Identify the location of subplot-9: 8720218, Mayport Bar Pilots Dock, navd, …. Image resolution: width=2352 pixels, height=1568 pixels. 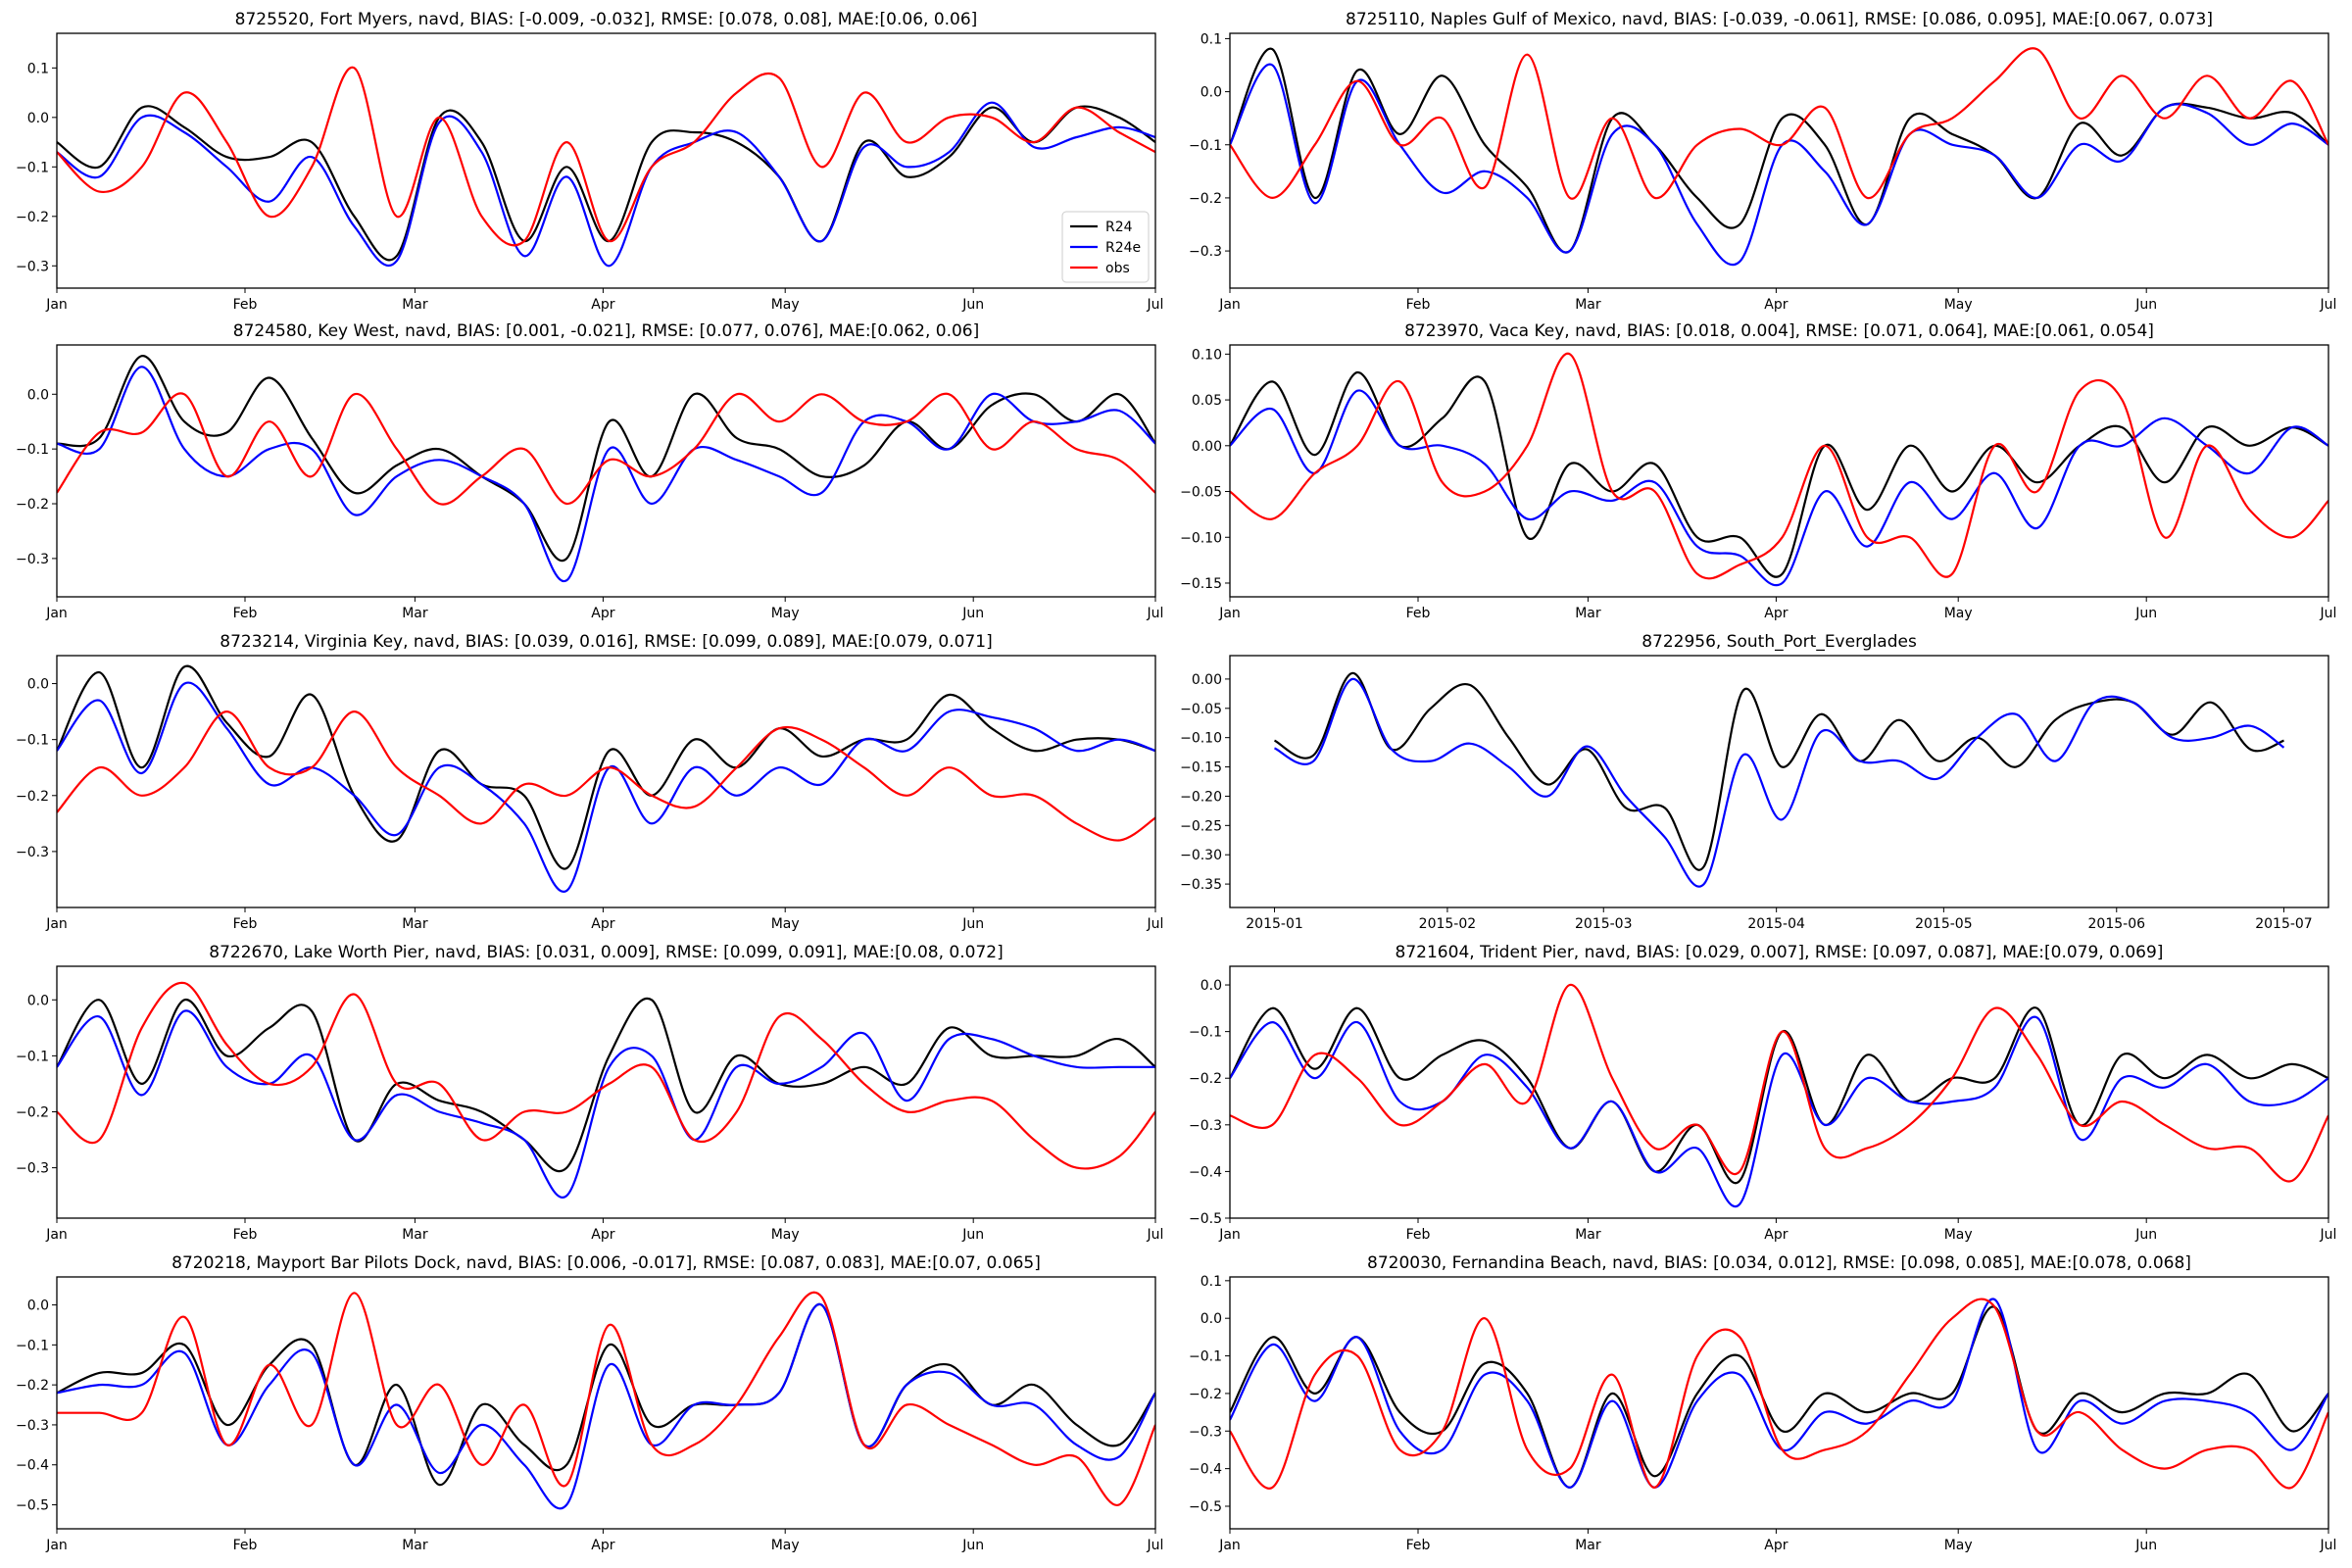
(589, 1403).